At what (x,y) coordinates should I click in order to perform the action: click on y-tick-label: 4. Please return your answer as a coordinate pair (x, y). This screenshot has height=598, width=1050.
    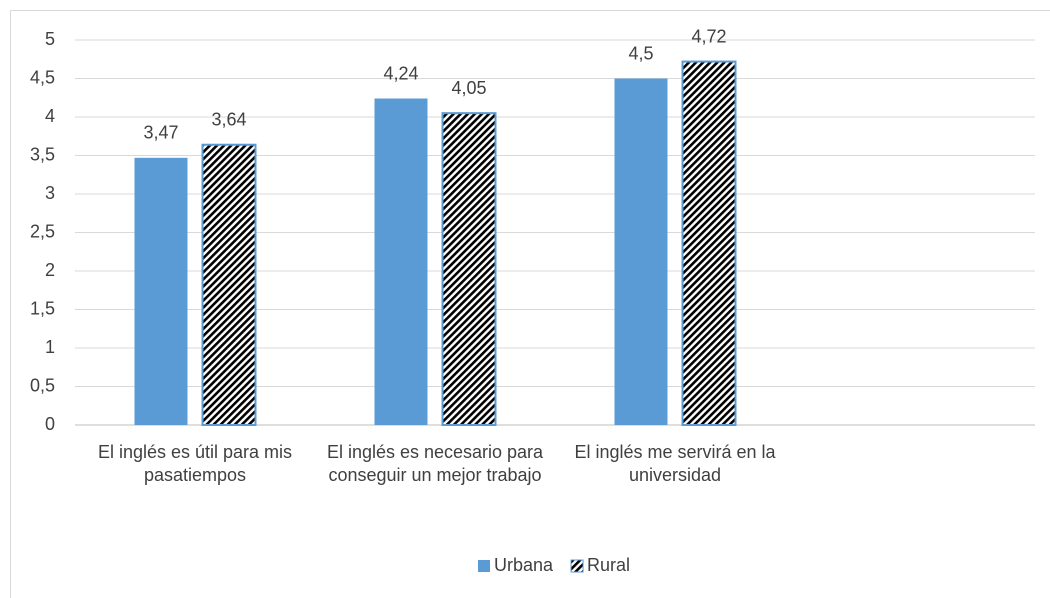
    Looking at the image, I should click on (50, 116).